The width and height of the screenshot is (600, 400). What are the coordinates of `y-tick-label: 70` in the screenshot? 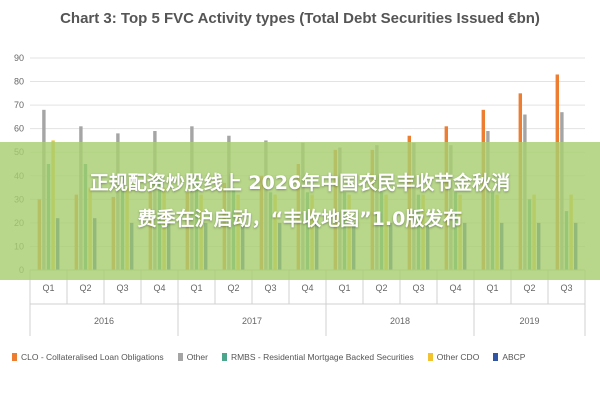 It's located at (19, 105).